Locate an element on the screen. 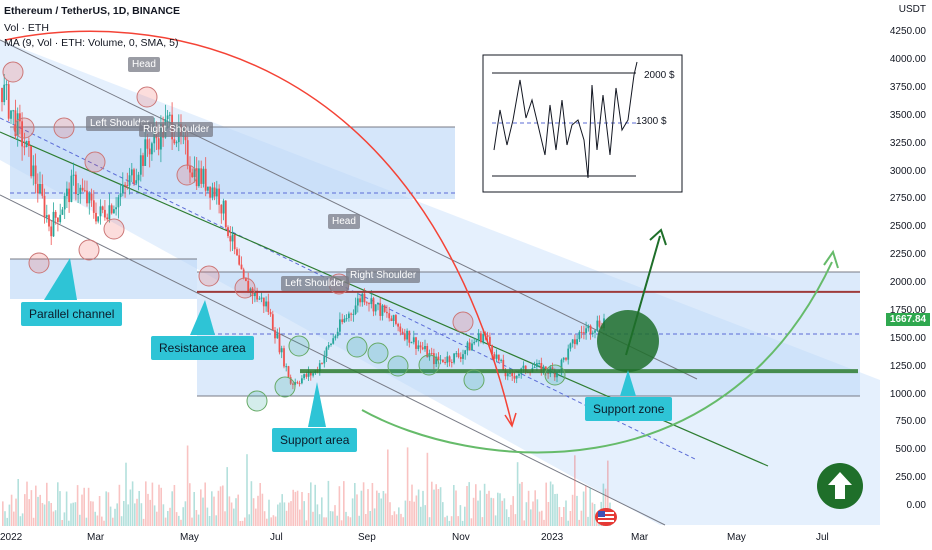 The height and width of the screenshot is (550, 932). x-tick-label: Mar is located at coordinates (640, 537).